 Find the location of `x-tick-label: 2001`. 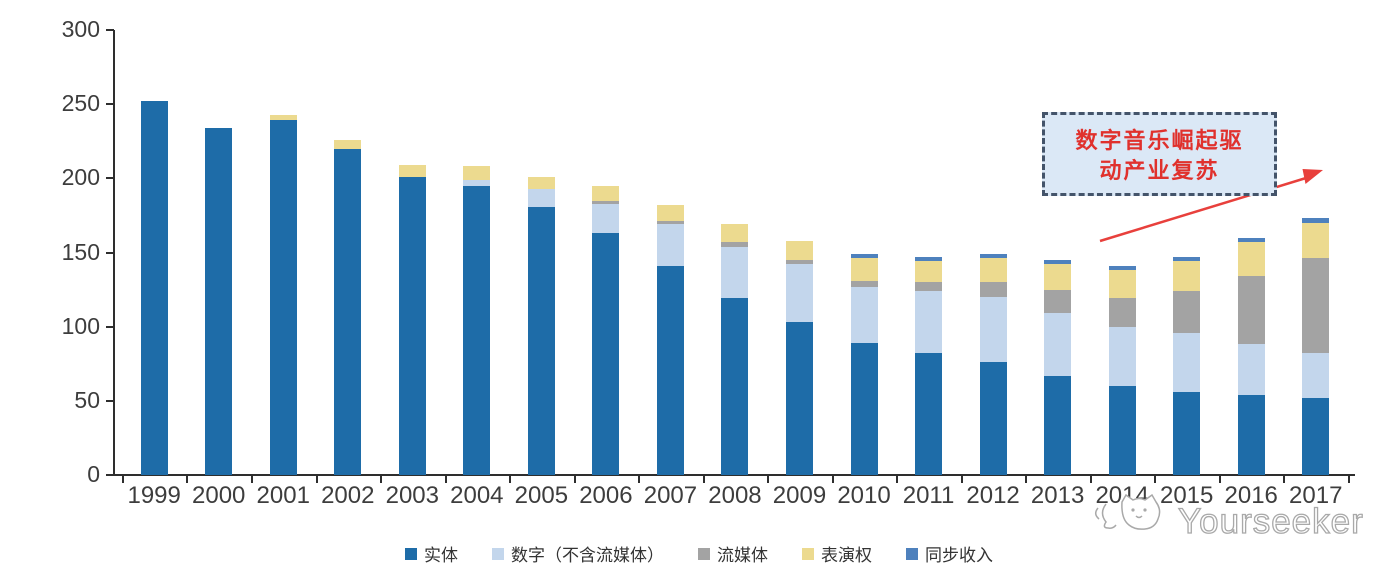

x-tick-label: 2001 is located at coordinates (283, 495).